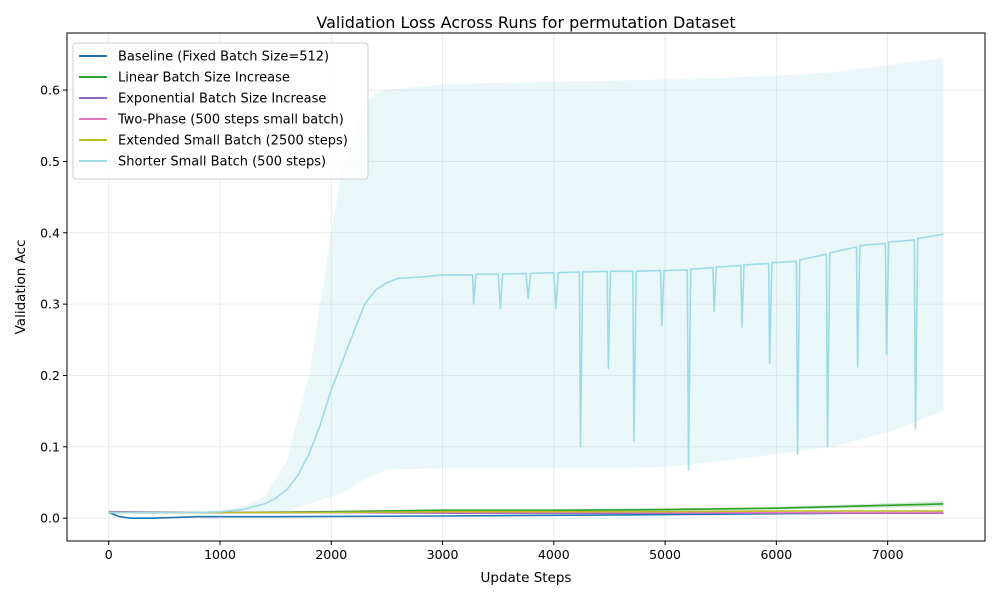  What do you see at coordinates (331, 554) in the screenshot?
I see `x-tick-label: 2000` at bounding box center [331, 554].